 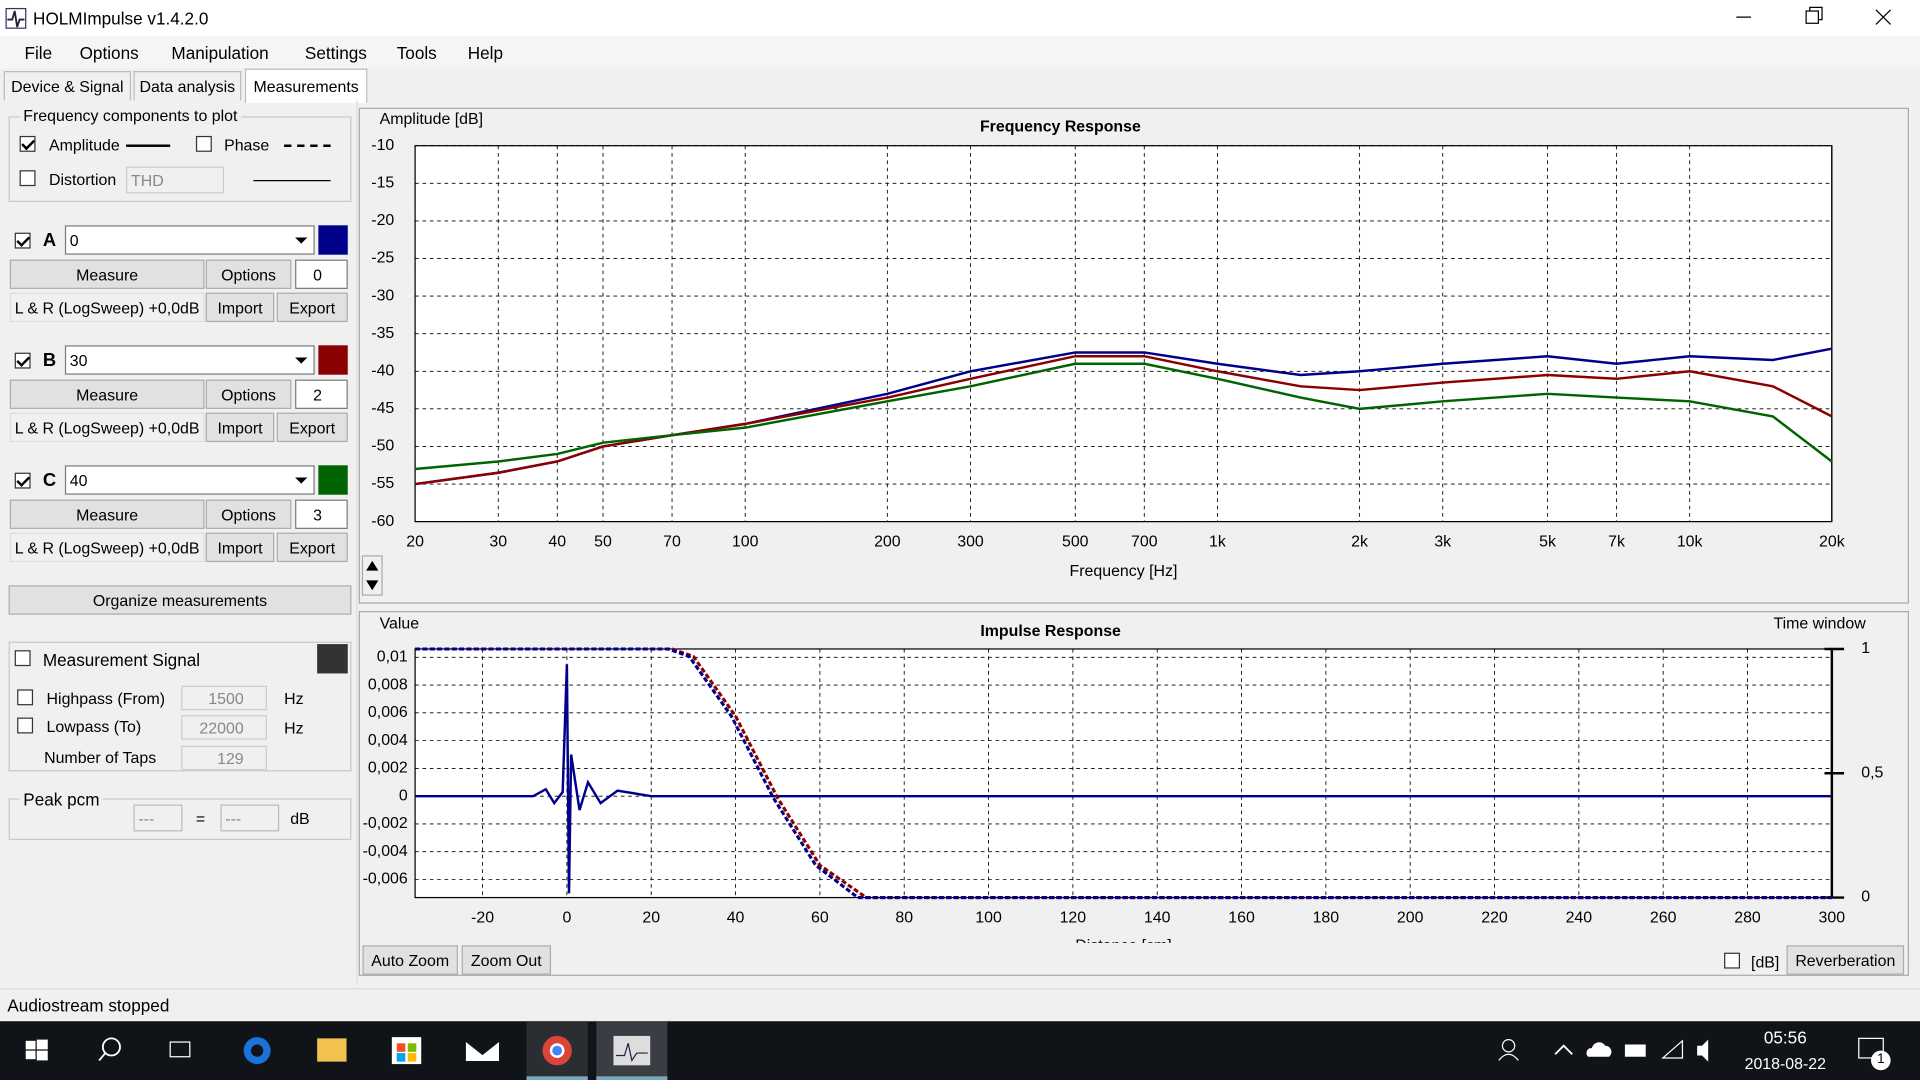 I want to click on x-tick-label: 20k, so click(x=1832, y=542).